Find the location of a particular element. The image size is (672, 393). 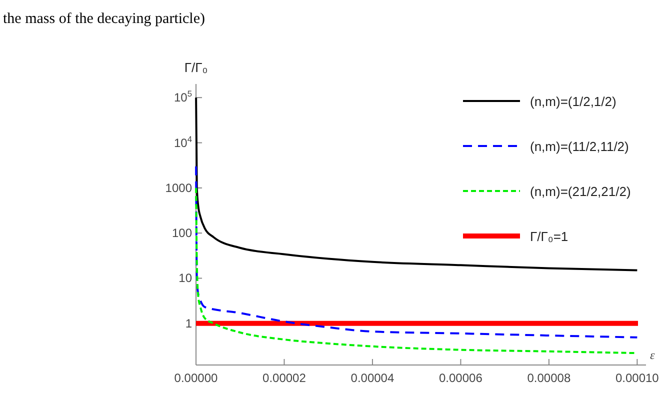

x-tick-label: 0.00004 is located at coordinates (372, 378).